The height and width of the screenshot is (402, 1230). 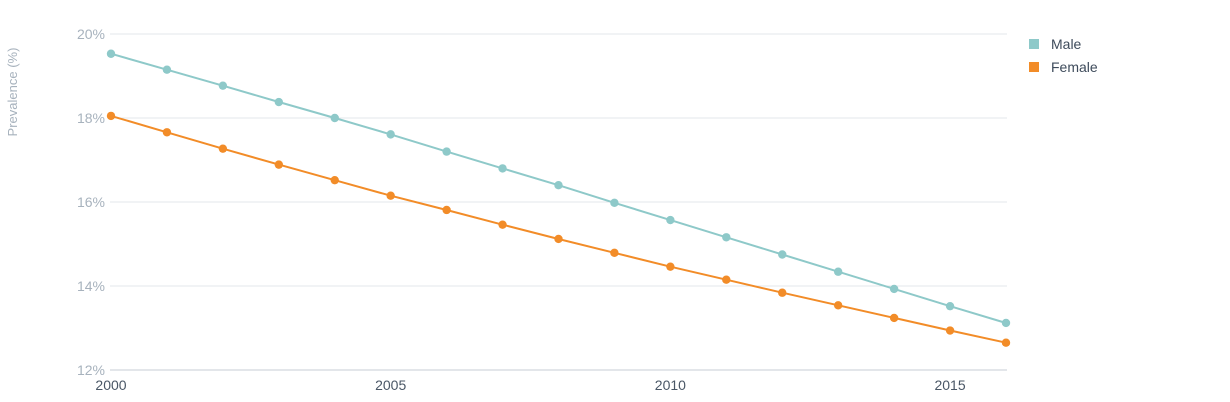 I want to click on y-axis-ticks: 12% 14% 16% 18% 20%, so click(x=91, y=202).